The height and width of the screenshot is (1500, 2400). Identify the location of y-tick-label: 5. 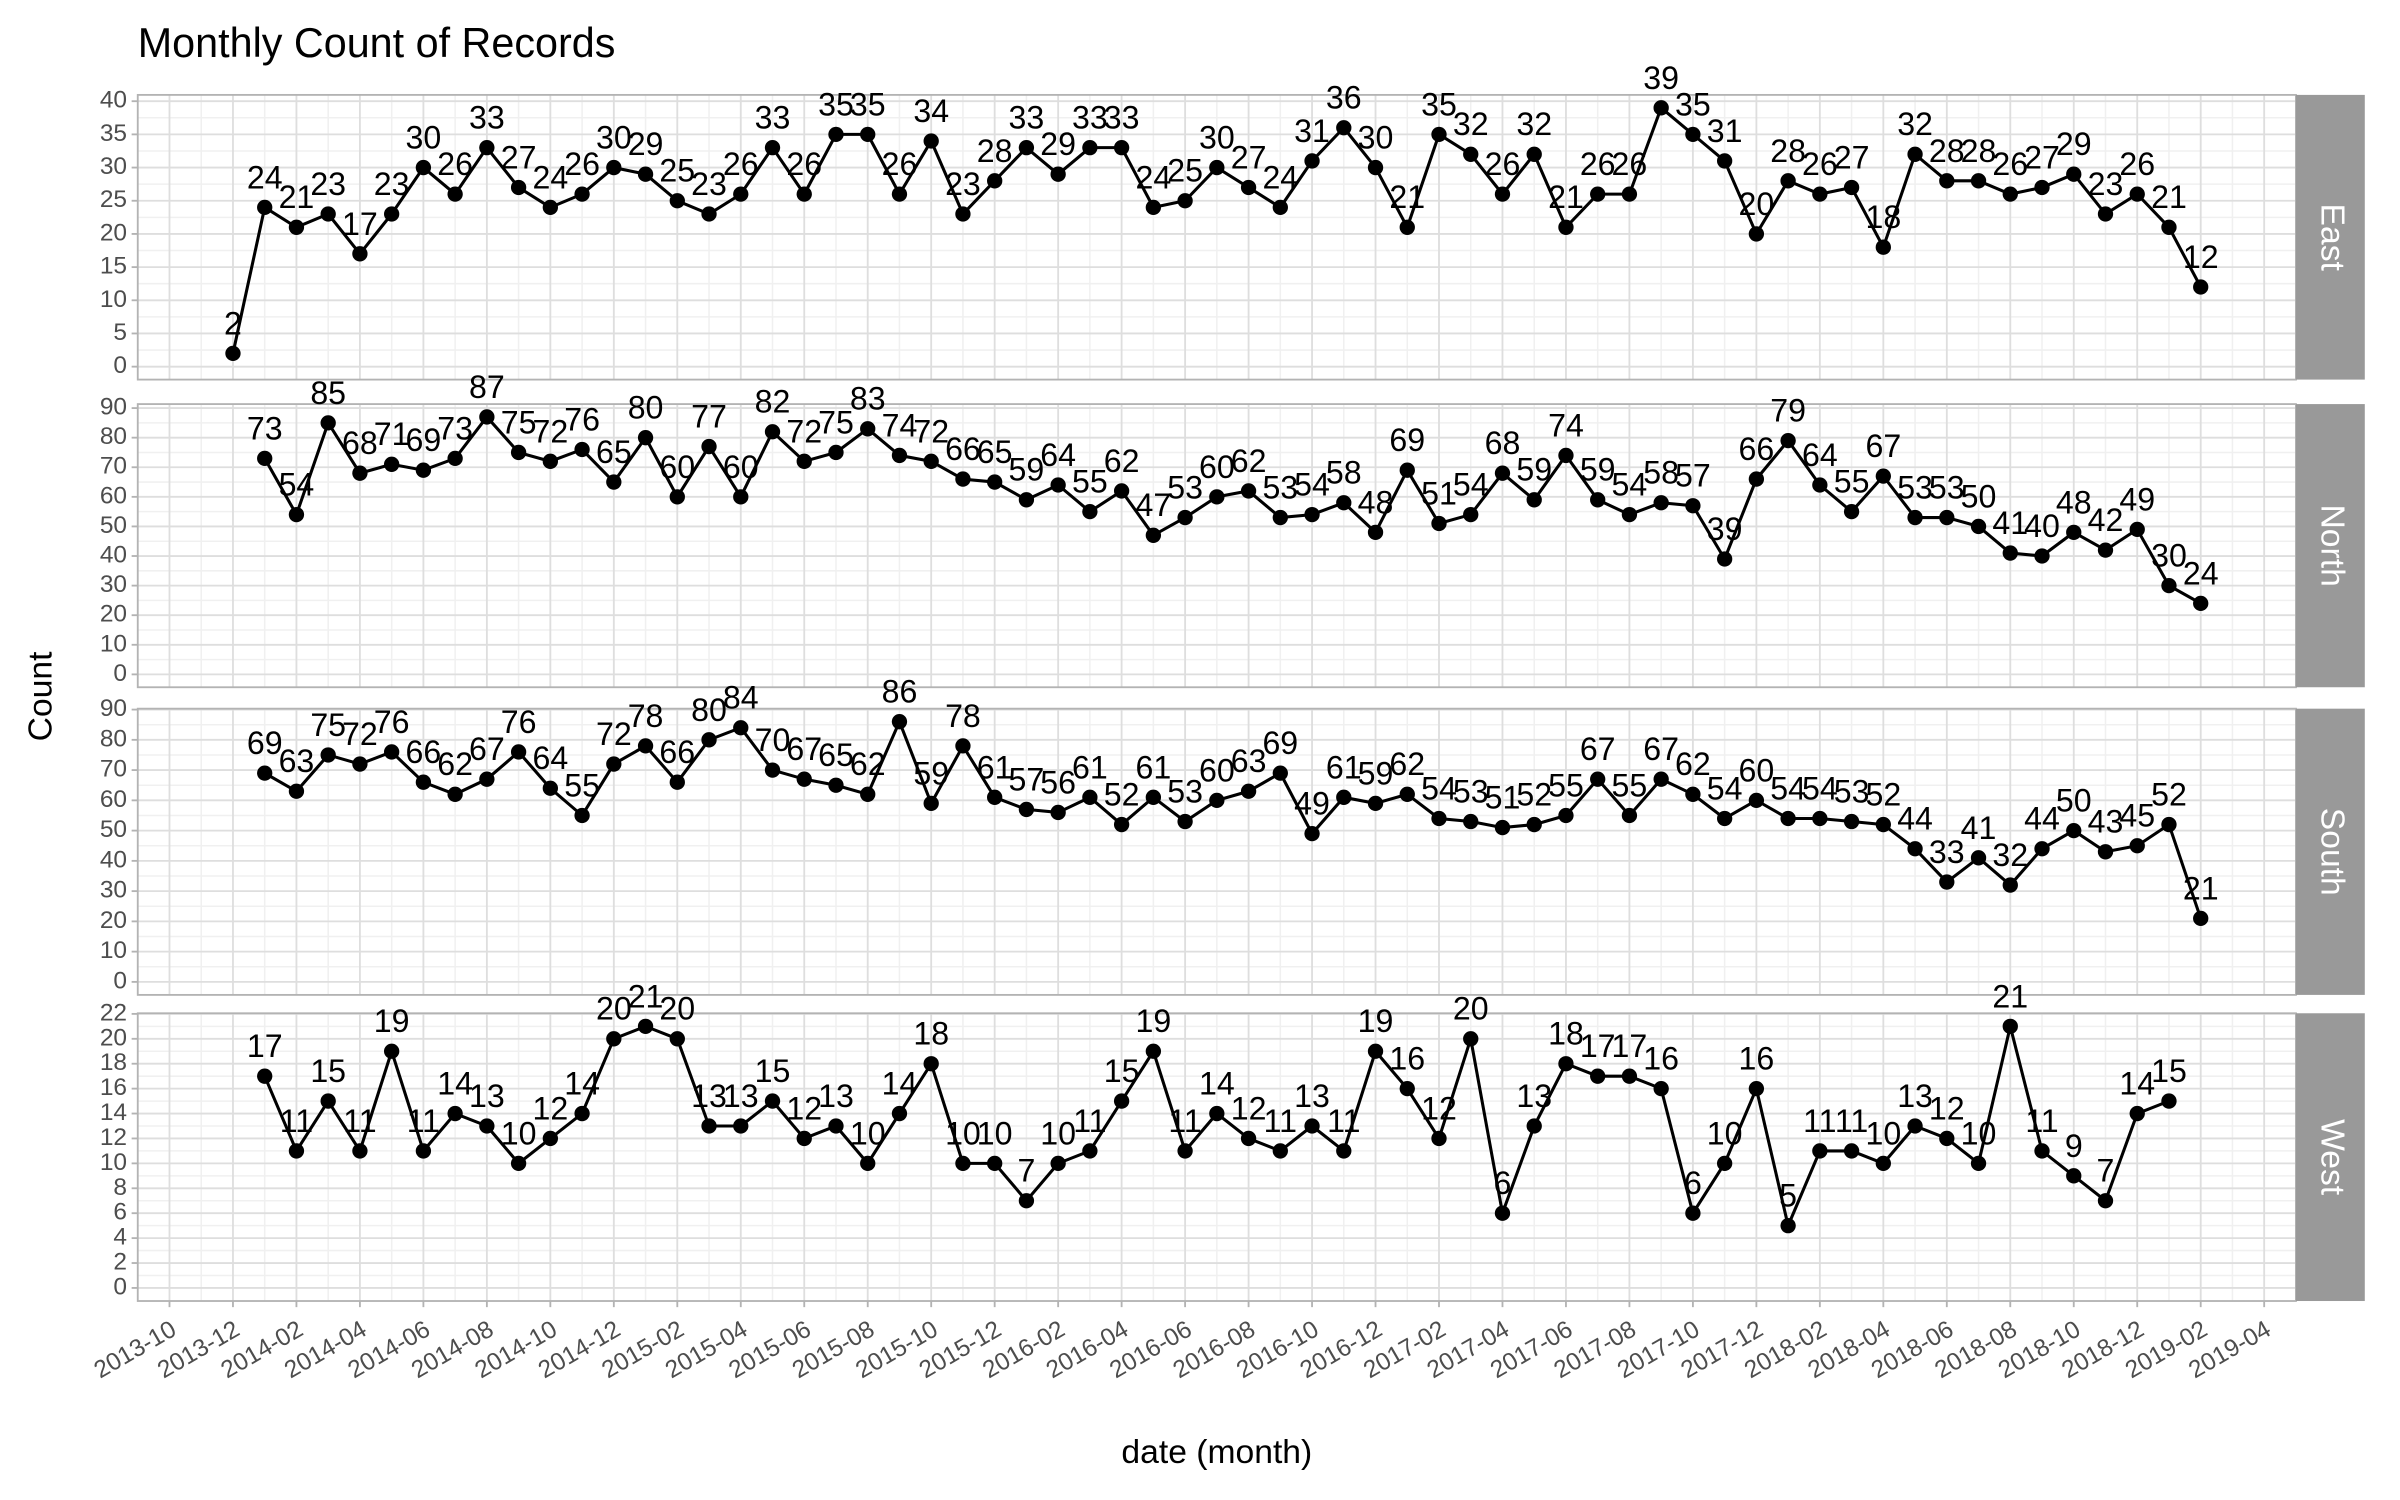
(120, 332).